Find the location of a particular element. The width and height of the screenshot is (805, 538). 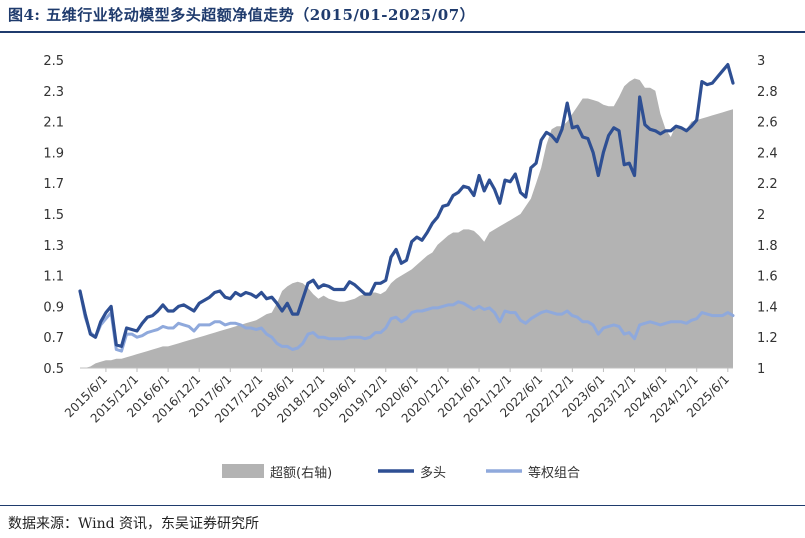

legend-label: 多头 is located at coordinates (433, 473).